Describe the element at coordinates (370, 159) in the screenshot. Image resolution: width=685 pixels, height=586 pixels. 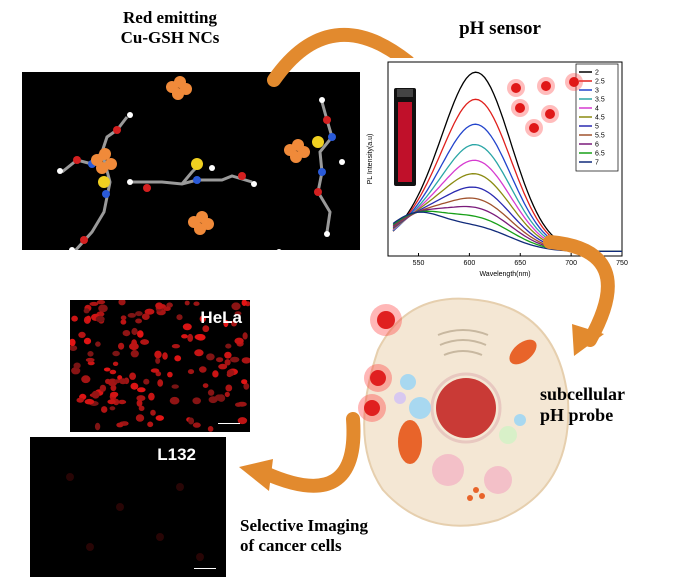
I see `y-axis-label: PL Intensity(a.u)` at that location.